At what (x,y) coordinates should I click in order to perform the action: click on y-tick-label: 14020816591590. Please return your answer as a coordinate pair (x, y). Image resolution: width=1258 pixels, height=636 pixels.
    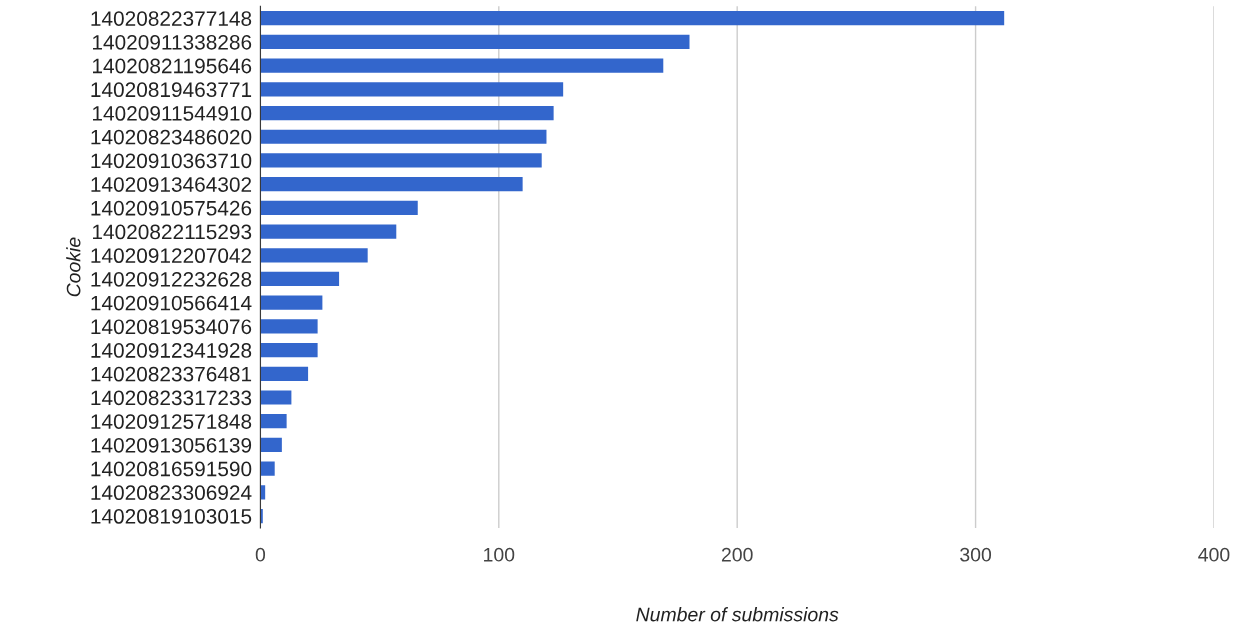
    Looking at the image, I should click on (171, 469).